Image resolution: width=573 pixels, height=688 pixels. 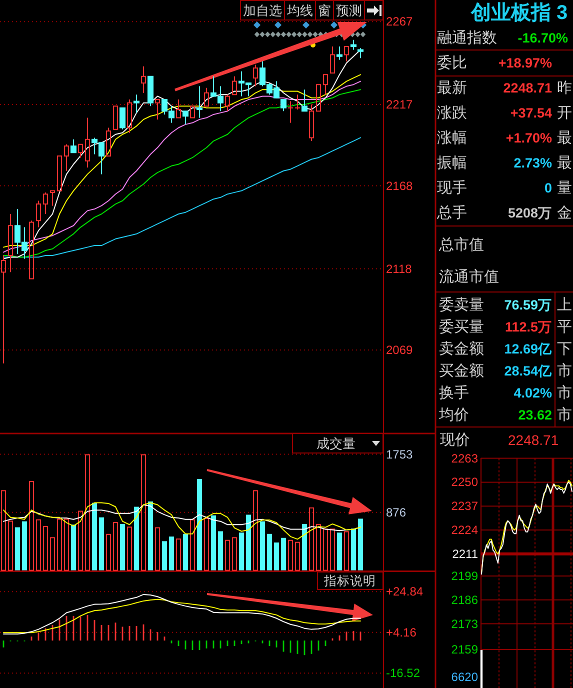 I want to click on y-tick-label: 876, so click(x=396, y=512).